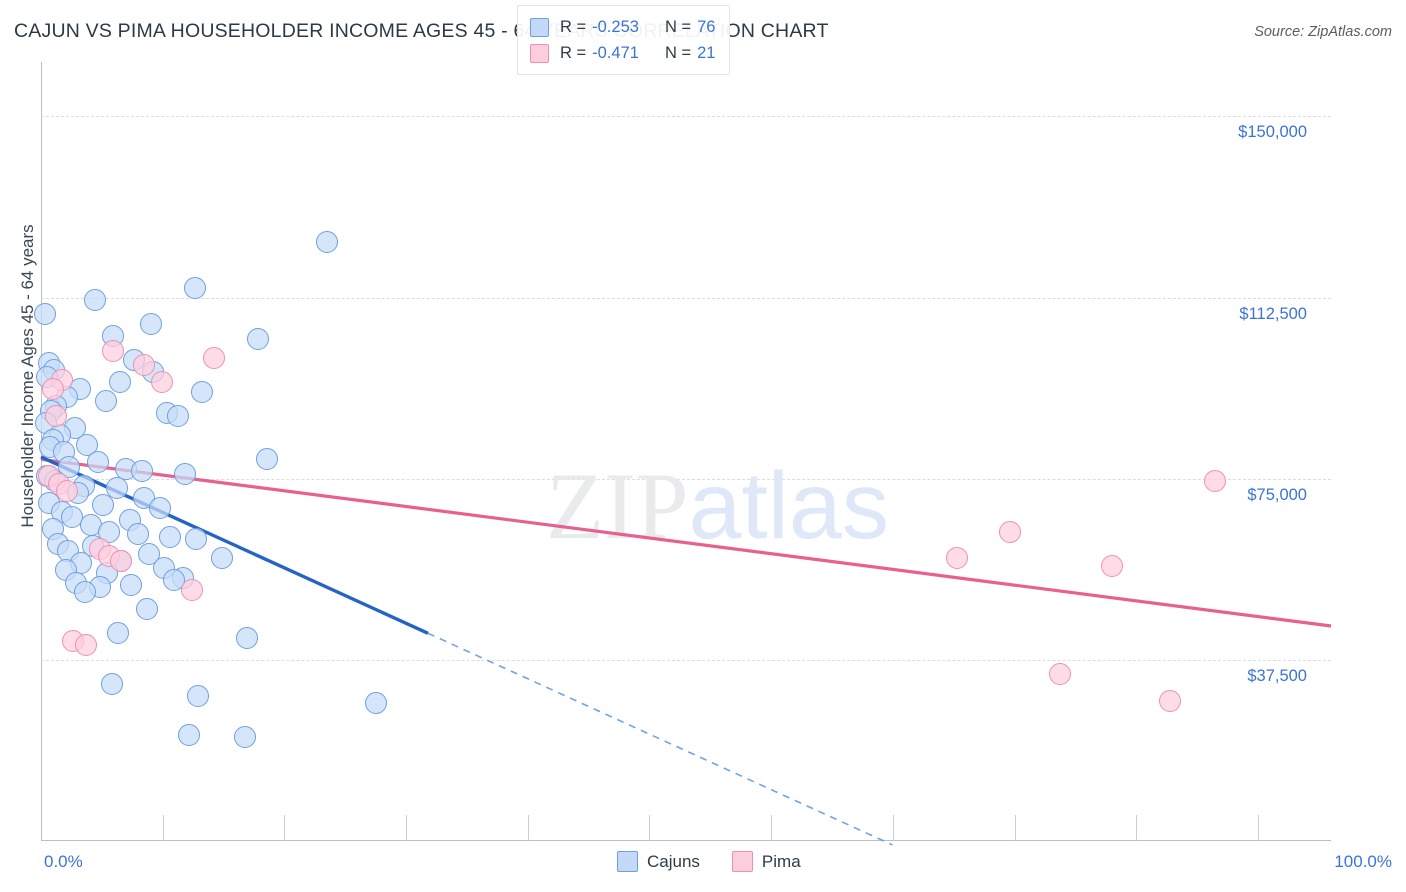 This screenshot has width=1406, height=892. I want to click on stats-r-label-cajuns: R =, so click(573, 26).